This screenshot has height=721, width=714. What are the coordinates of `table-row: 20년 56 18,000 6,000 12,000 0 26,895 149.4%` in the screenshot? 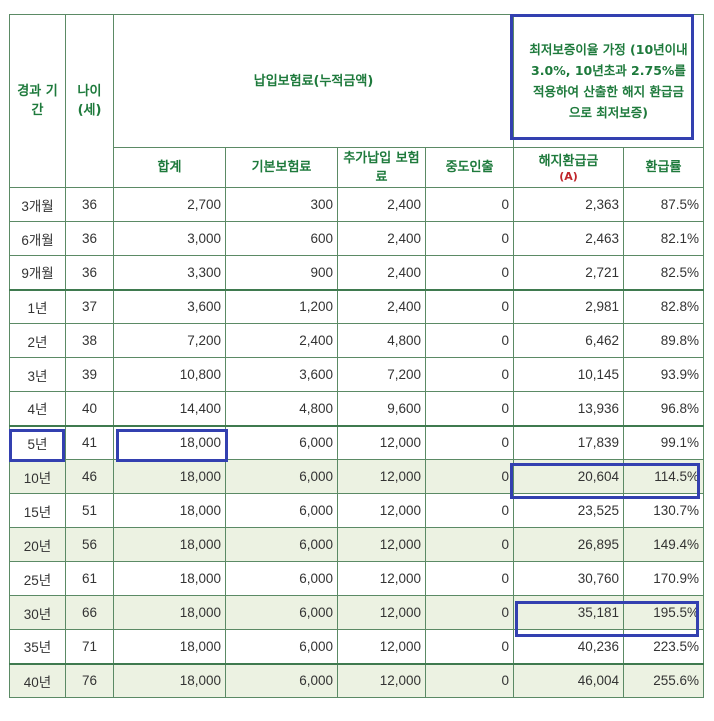 It's located at (356, 544).